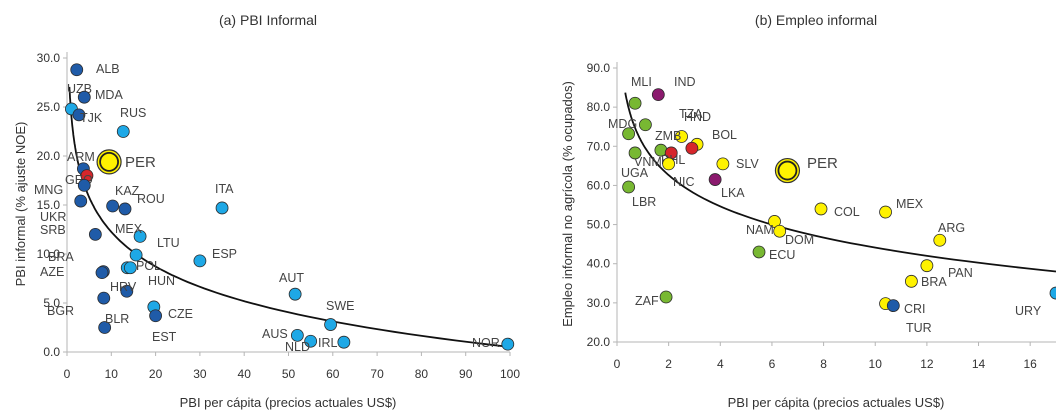 The height and width of the screenshot is (416, 1056). What do you see at coordinates (295, 294) in the screenshot?
I see `point-aut` at bounding box center [295, 294].